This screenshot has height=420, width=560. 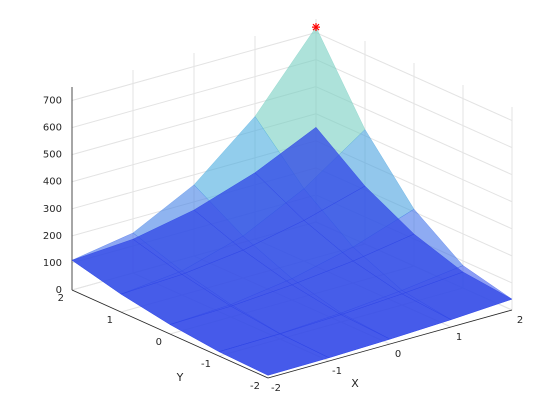 I want to click on y-tick-label: 0, so click(x=159, y=342).